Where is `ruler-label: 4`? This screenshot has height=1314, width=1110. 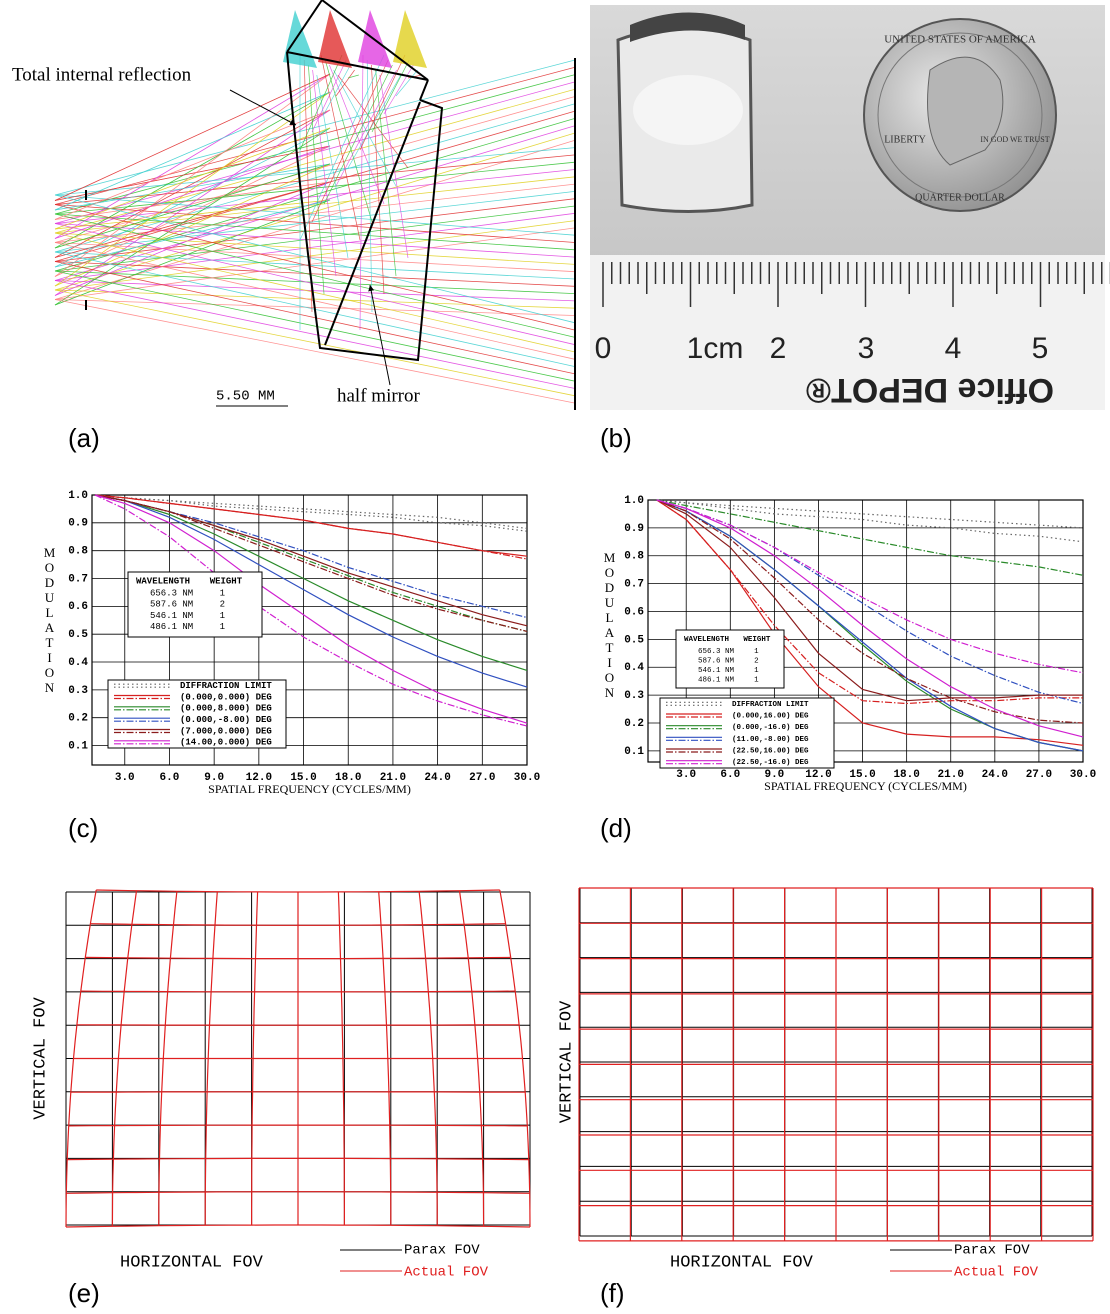
ruler-label: 4 is located at coordinates (953, 348).